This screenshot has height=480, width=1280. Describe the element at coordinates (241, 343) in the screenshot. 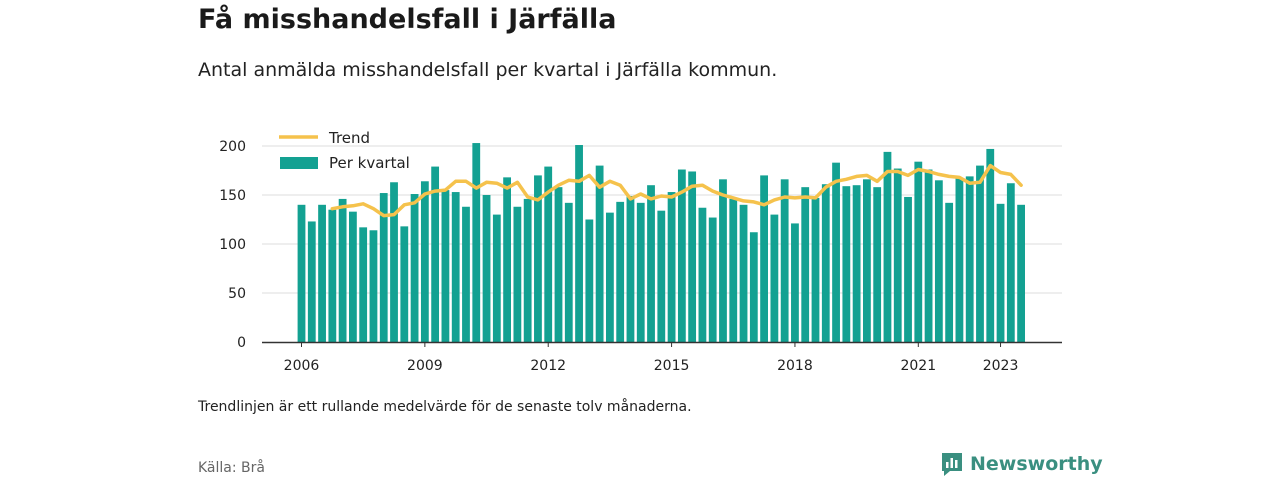

I see `y-tick-label: 0` at that location.